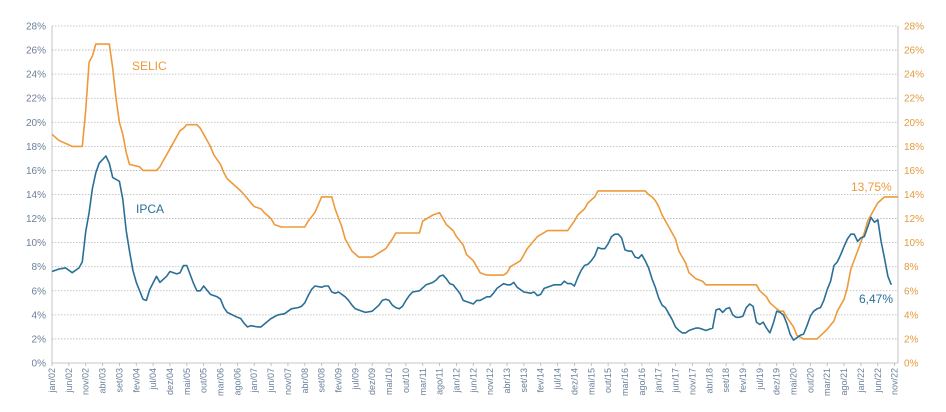 This screenshot has height=412, width=946. Describe the element at coordinates (507, 381) in the screenshot. I see `x-tick-label: abr/13` at that location.